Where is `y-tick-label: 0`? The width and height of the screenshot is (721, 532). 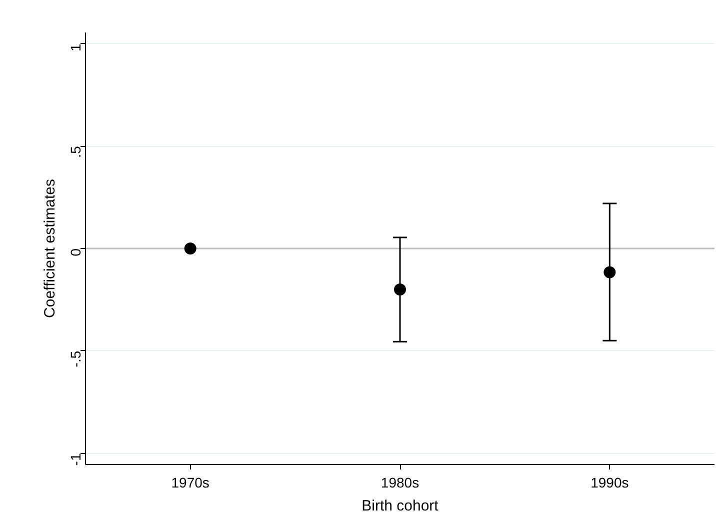 y-tick-label: 0 is located at coordinates (76, 252).